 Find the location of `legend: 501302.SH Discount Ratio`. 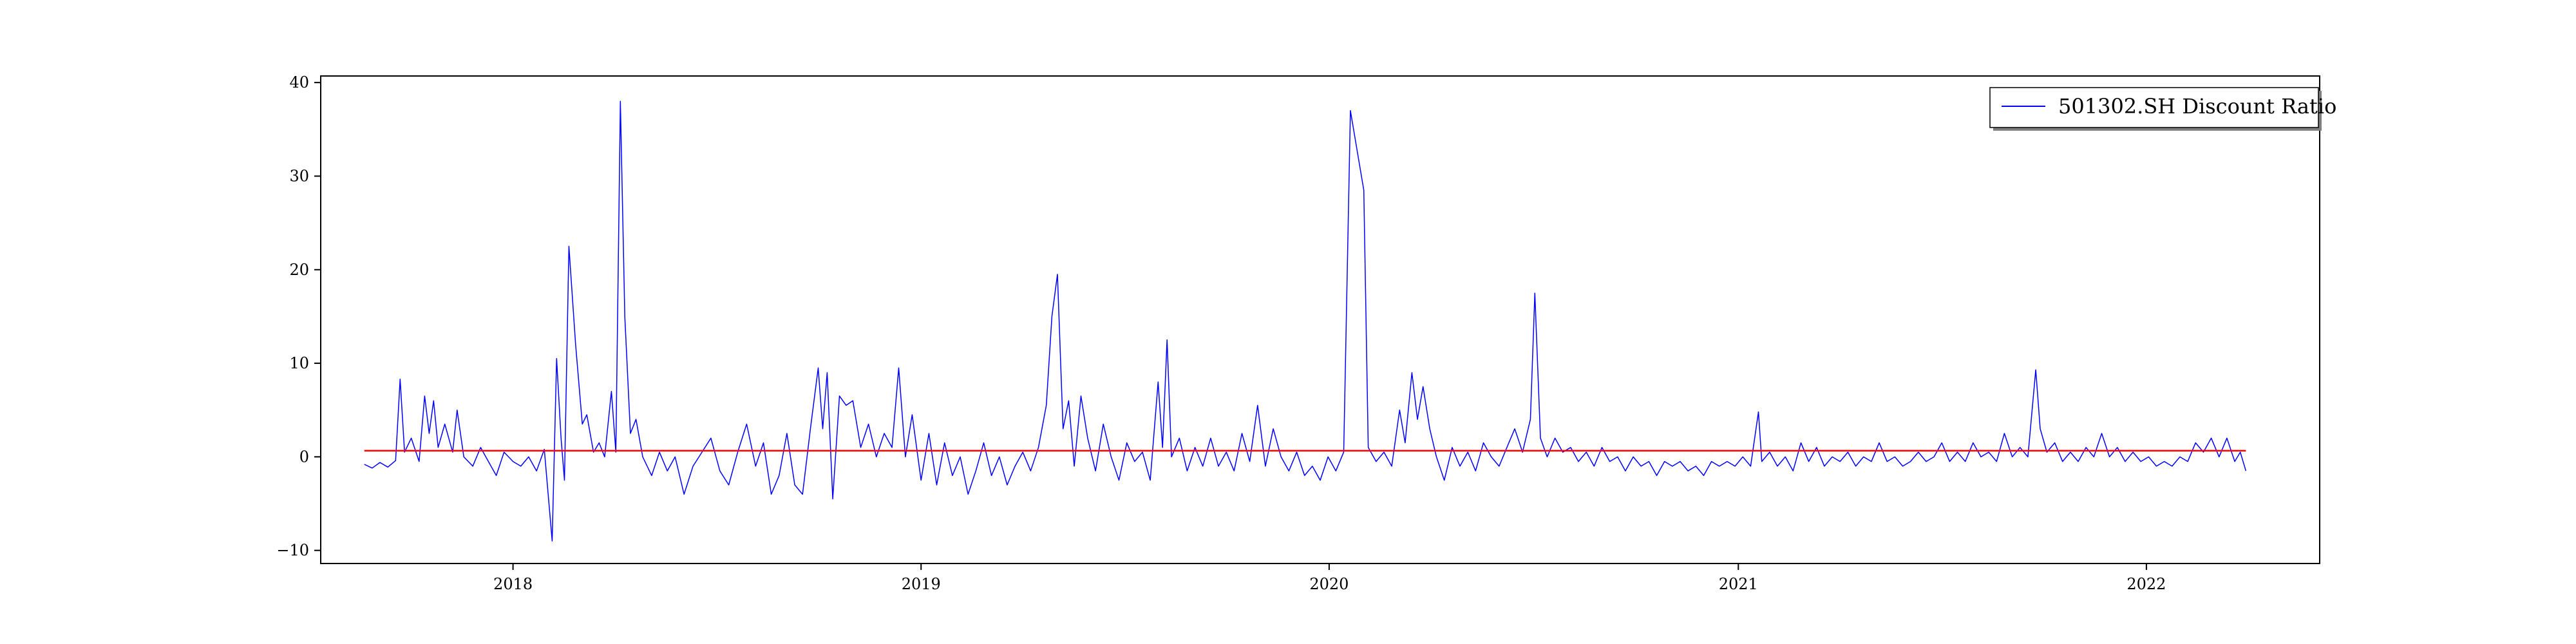

legend: 501302.SH Discount Ratio is located at coordinates (2163, 109).